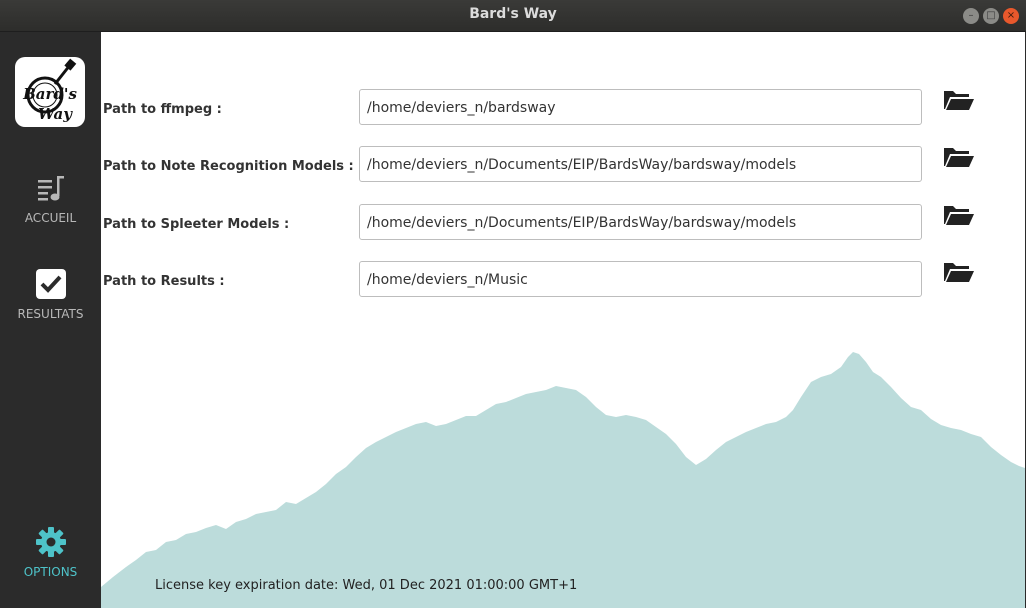 This screenshot has width=1026, height=608. I want to click on sidebar-item-resultats: RESULTATS, so click(50, 294).